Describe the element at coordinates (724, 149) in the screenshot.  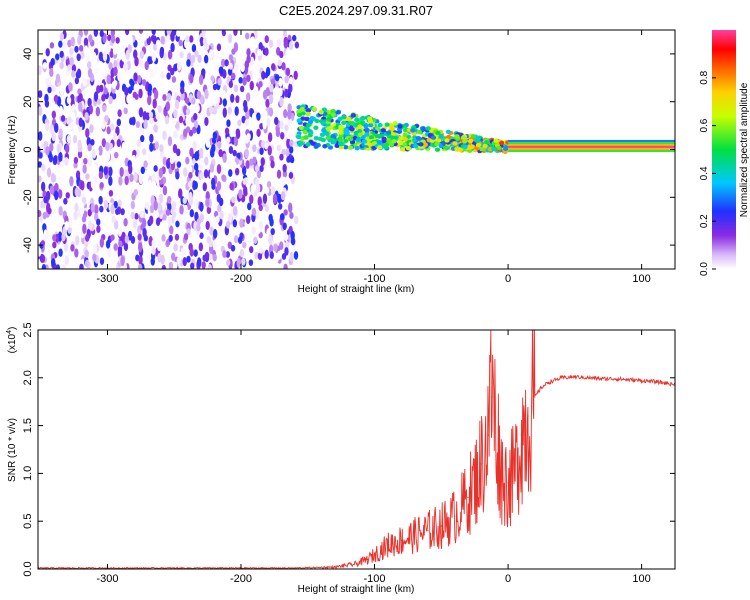
I see `colorbar-gradient` at that location.